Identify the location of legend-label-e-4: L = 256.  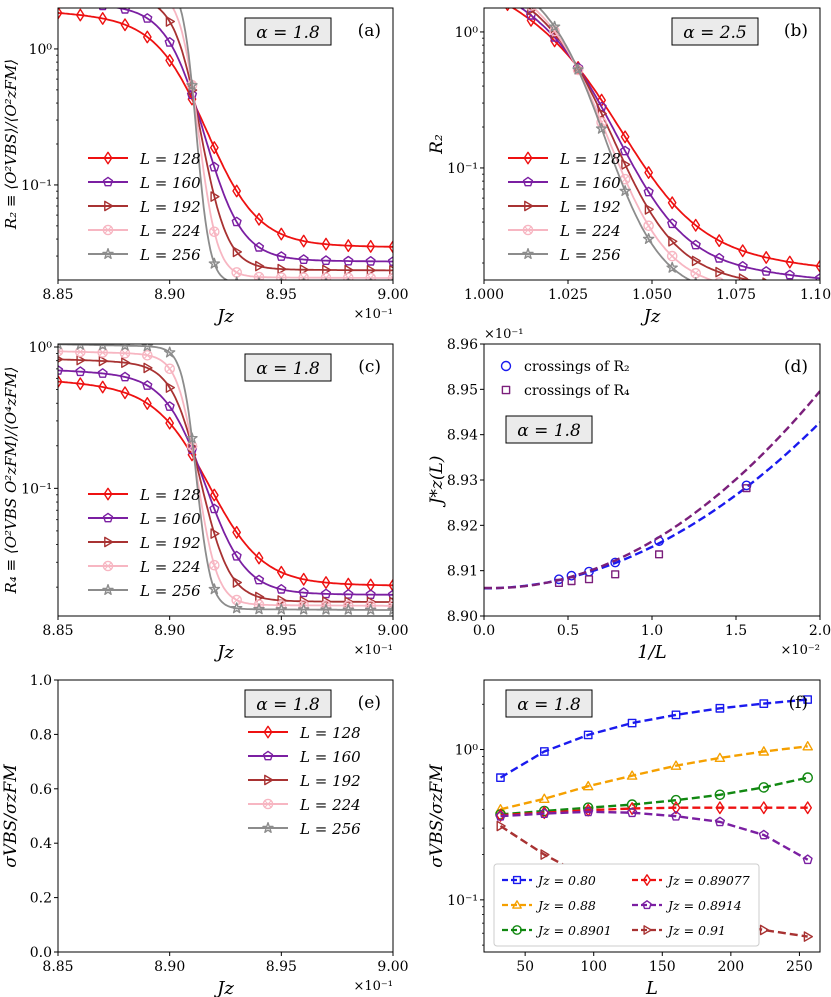
(330, 829).